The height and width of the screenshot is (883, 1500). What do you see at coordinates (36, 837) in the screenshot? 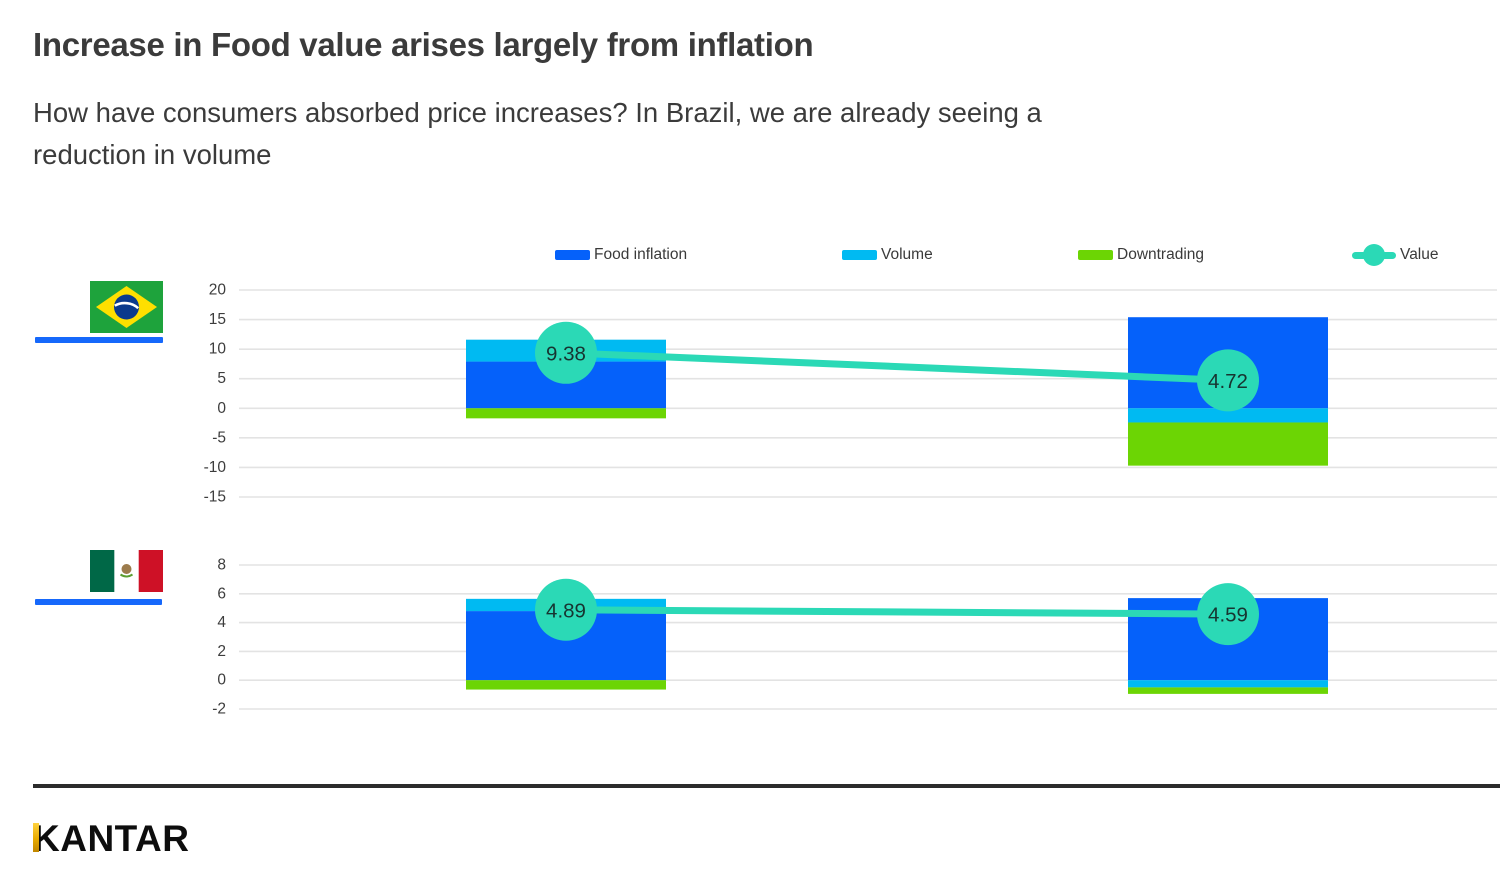
I see `kantar-logo-gold-bar-icon` at bounding box center [36, 837].